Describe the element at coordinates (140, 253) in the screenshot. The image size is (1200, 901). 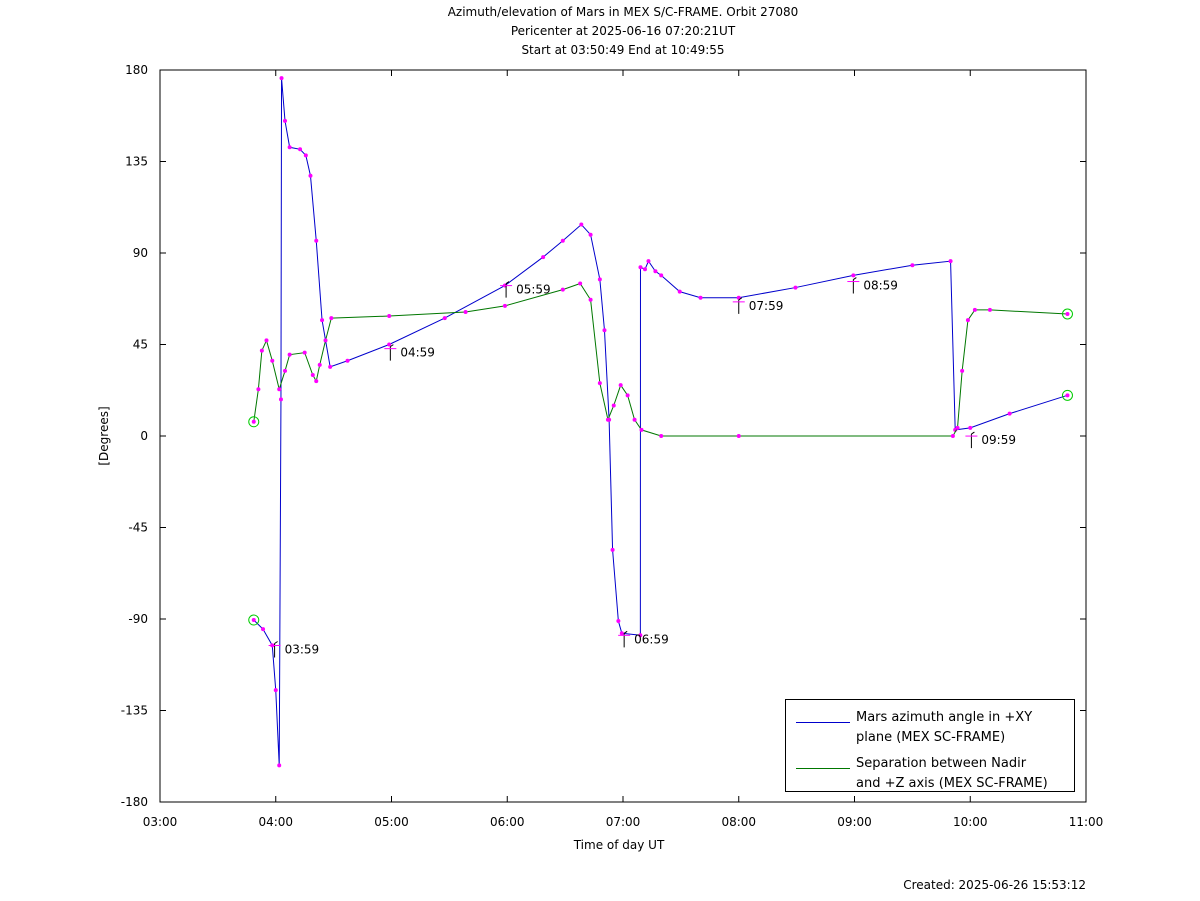
I see `y-tick-label: 90` at that location.